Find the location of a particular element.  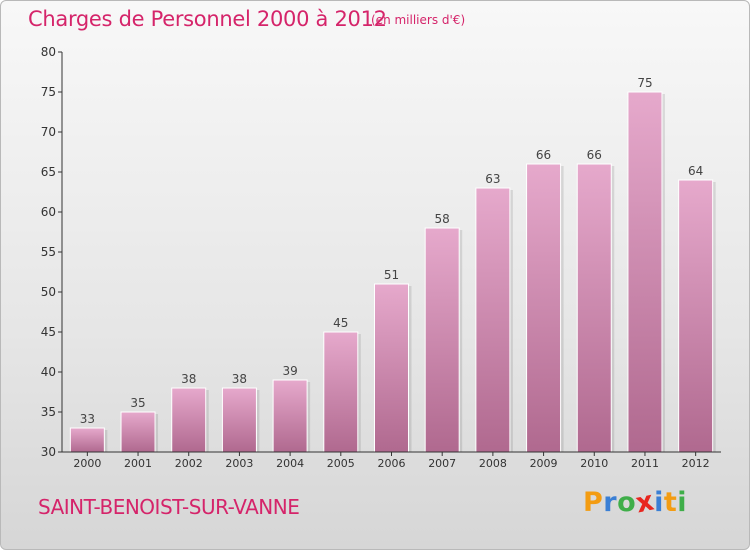

proxiti-logo: Proxiti is located at coordinates (635, 502).